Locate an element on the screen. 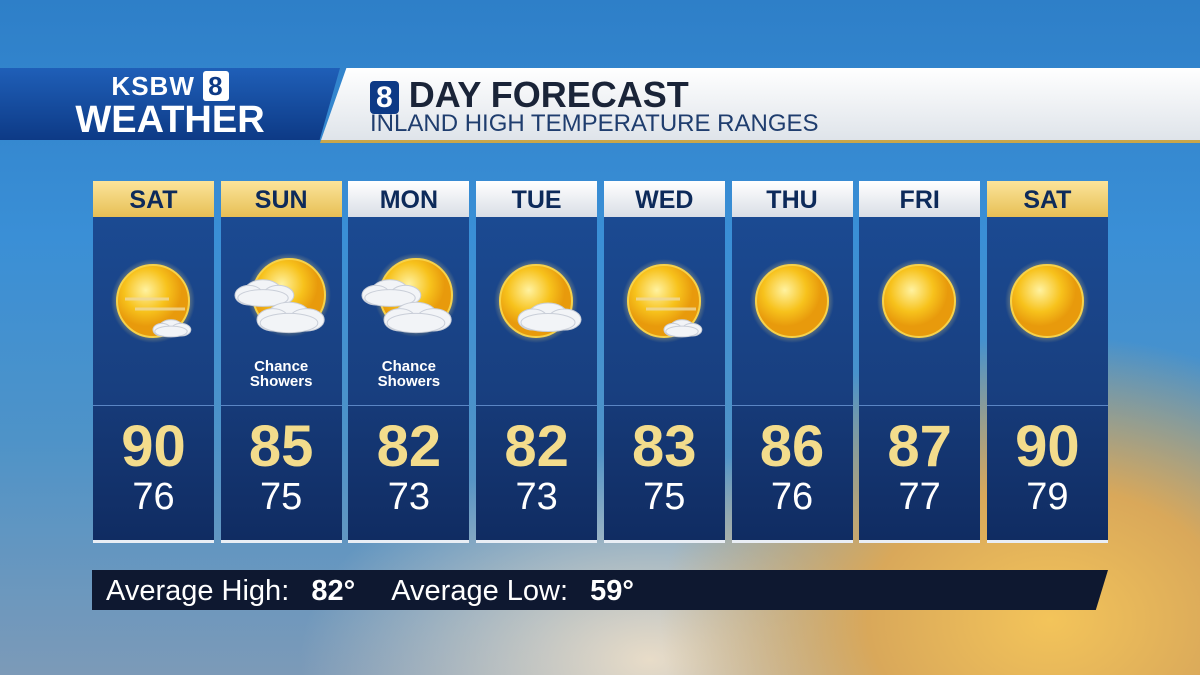 The height and width of the screenshot is (675, 1200). day-column: WED 83 75 is located at coordinates (664, 362).